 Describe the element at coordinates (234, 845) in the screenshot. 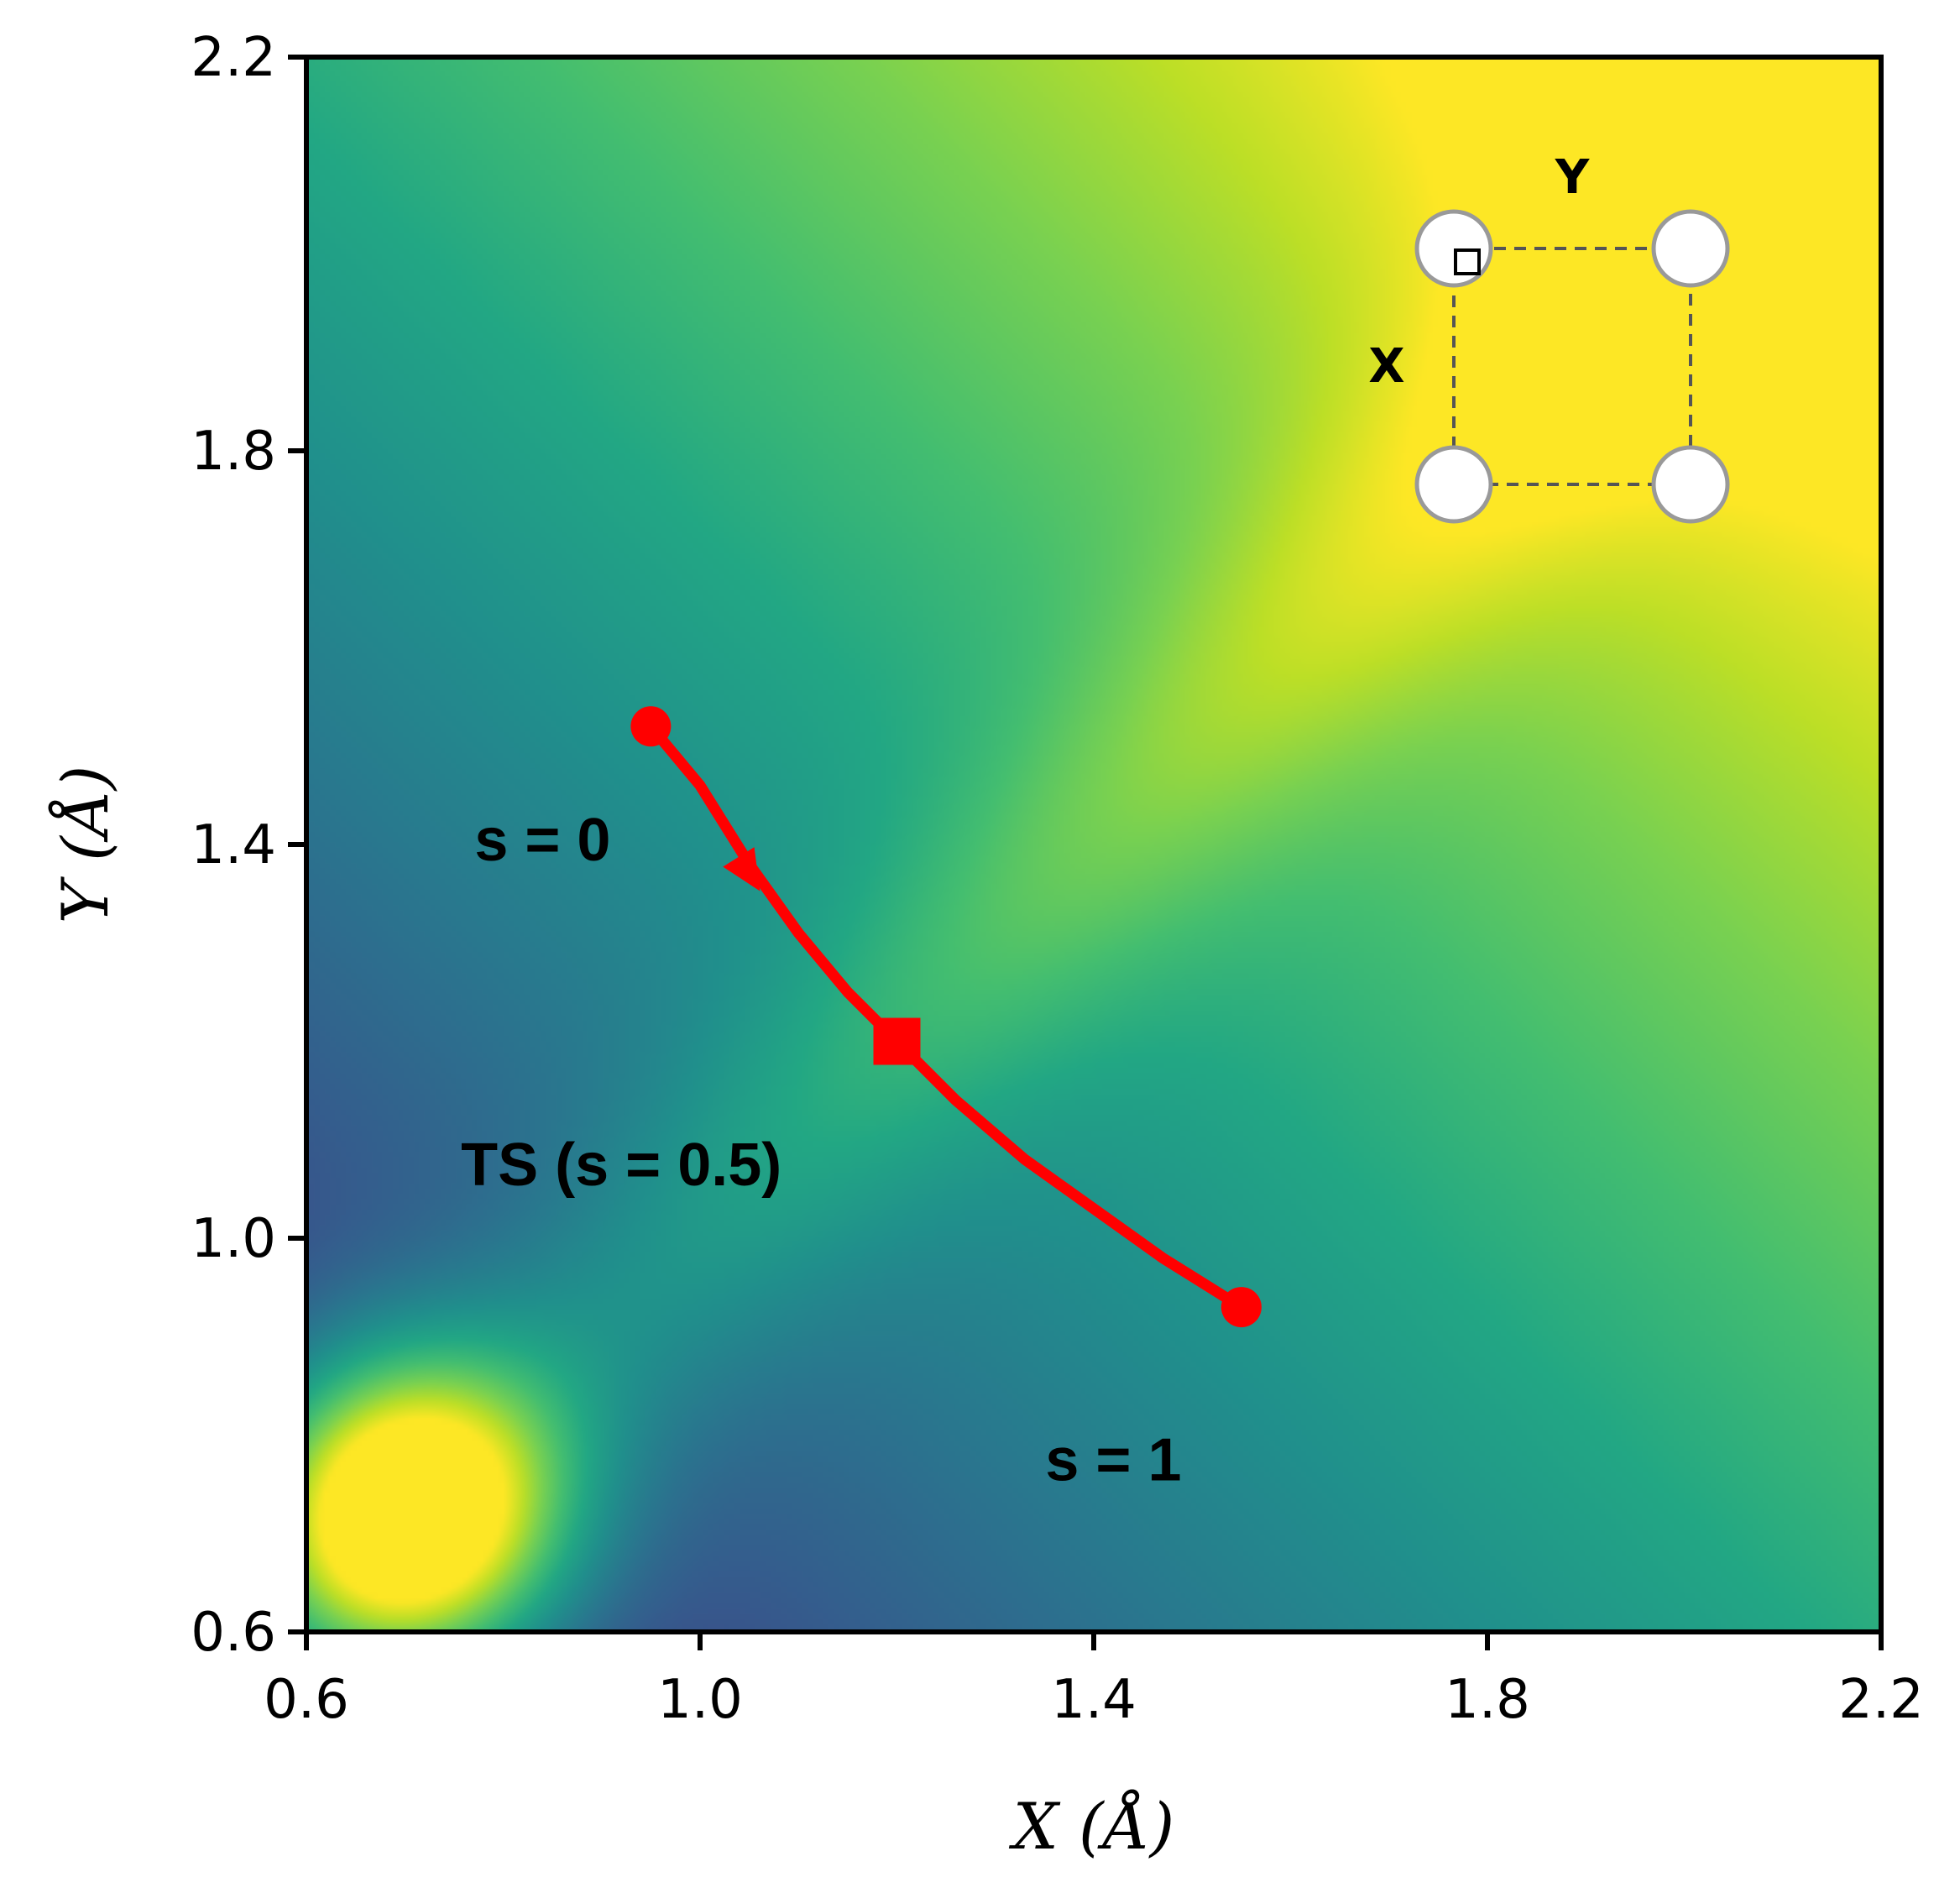

I see `y-tick-label: 1.4` at that location.